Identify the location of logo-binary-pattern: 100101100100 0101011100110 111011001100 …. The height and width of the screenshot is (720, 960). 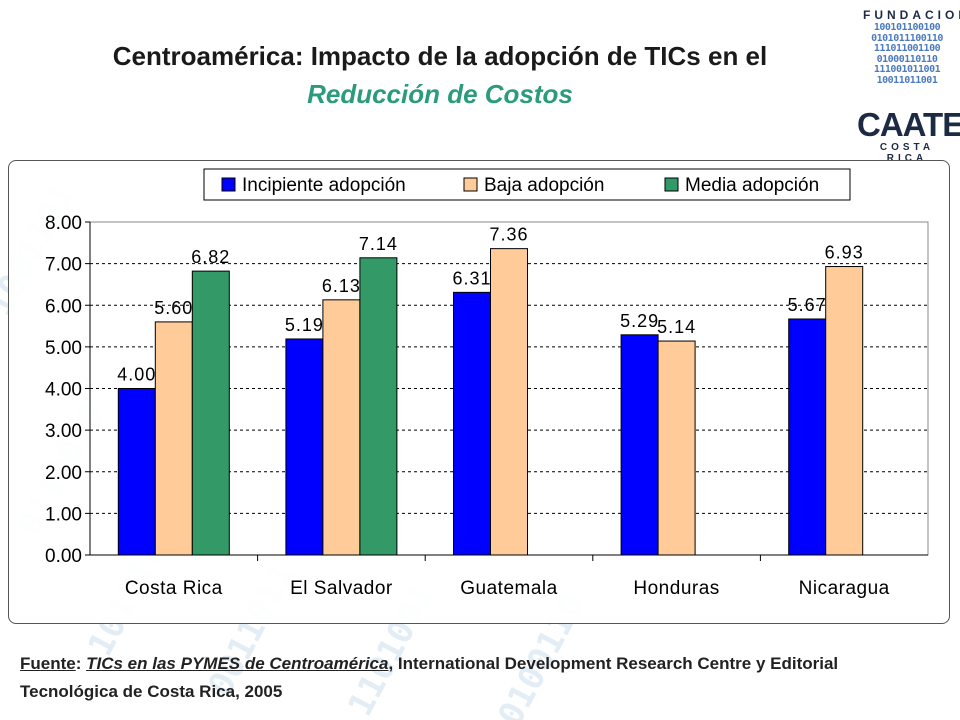
(907, 54).